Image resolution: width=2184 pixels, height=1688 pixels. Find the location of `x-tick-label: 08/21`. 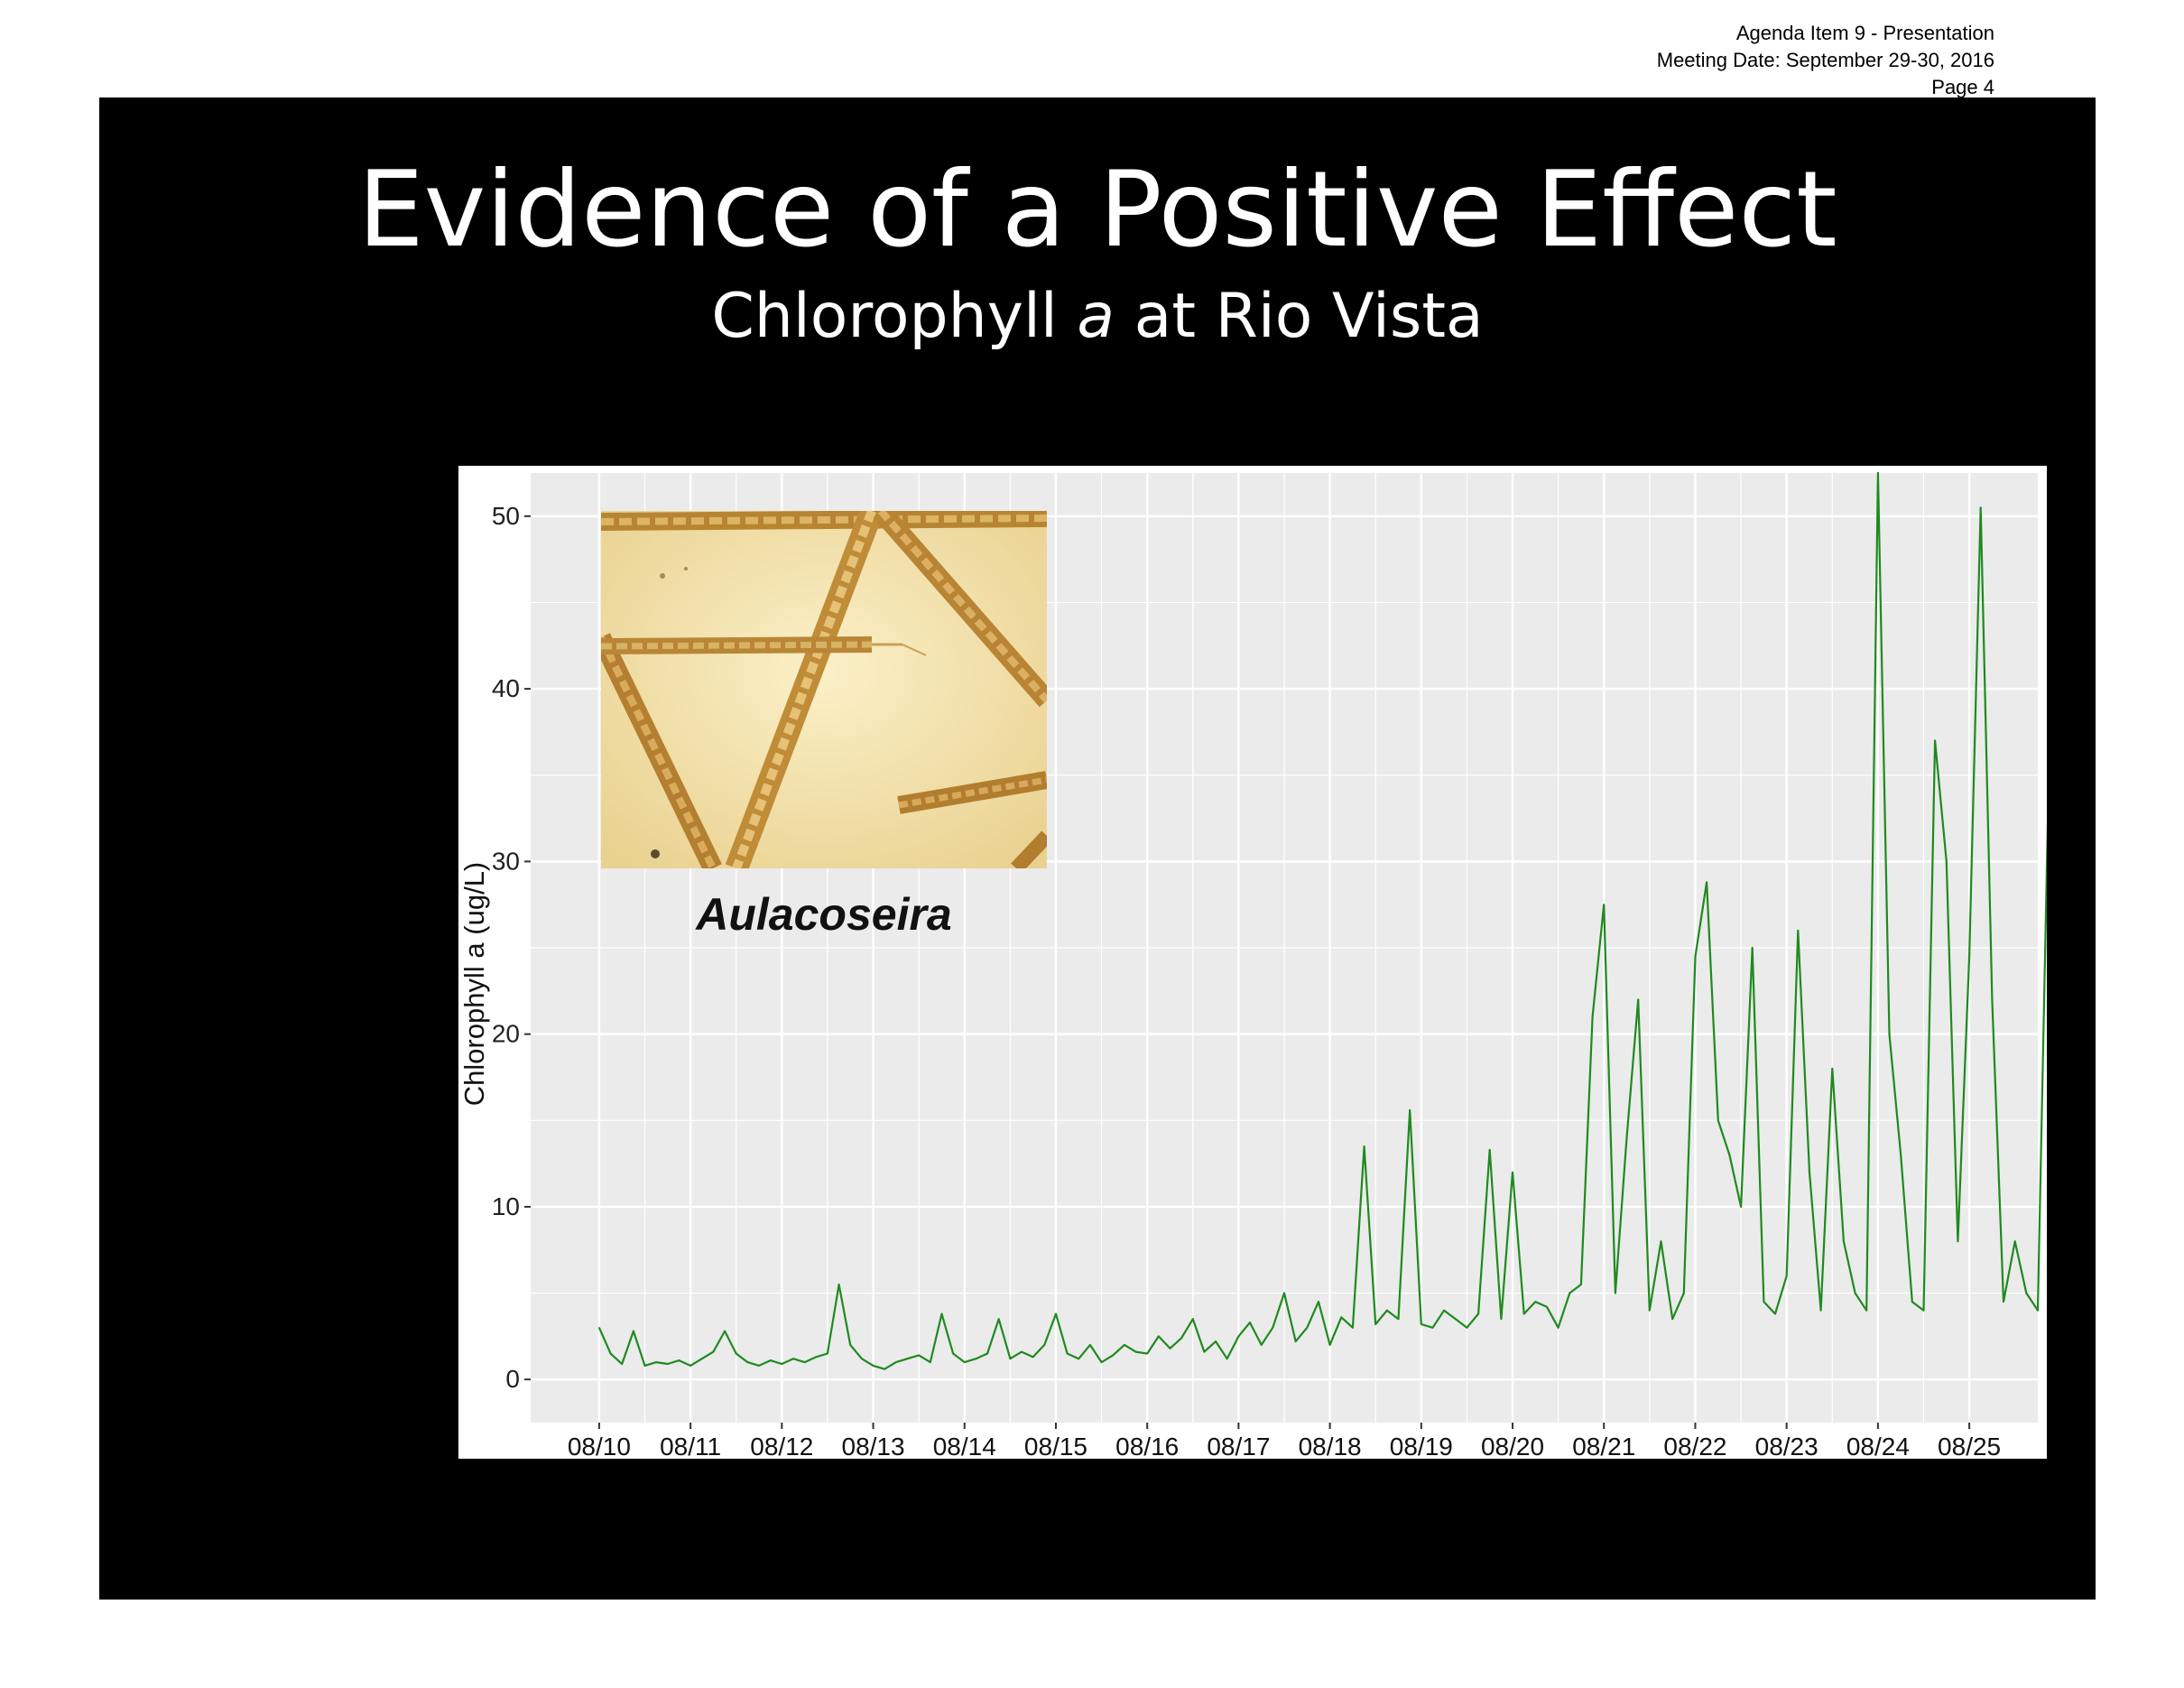

x-tick-label: 08/21 is located at coordinates (1603, 1446).